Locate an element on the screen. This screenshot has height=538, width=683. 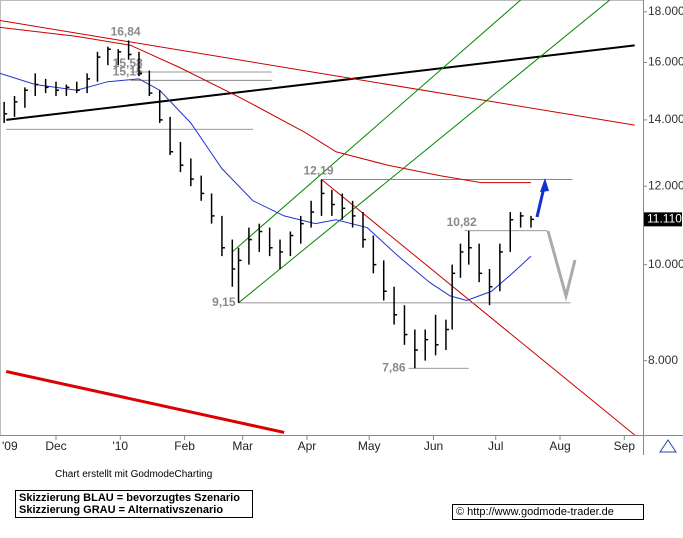
last-price-label: 11.110 is located at coordinates (664, 219).